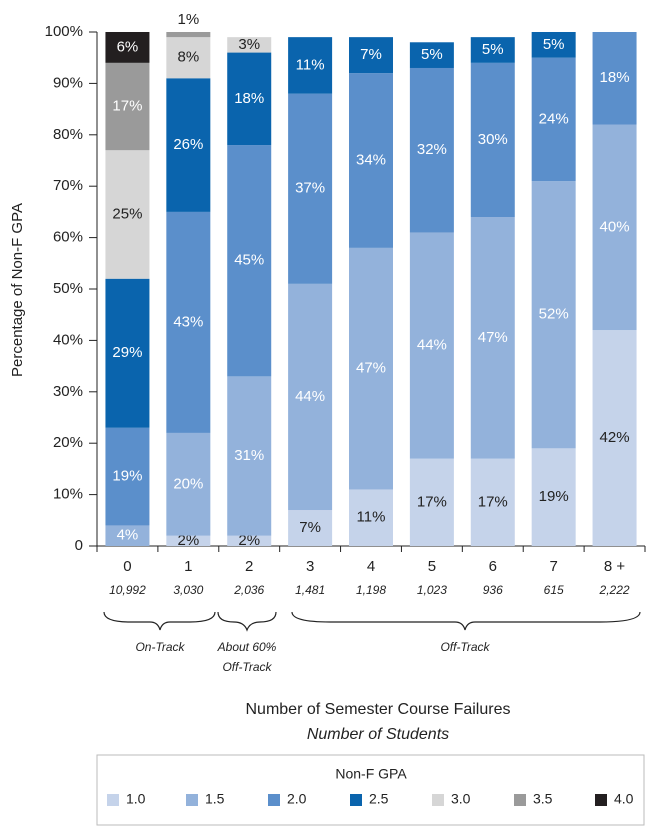 The height and width of the screenshot is (828, 647). I want to click on data-label: 24%, so click(554, 118).